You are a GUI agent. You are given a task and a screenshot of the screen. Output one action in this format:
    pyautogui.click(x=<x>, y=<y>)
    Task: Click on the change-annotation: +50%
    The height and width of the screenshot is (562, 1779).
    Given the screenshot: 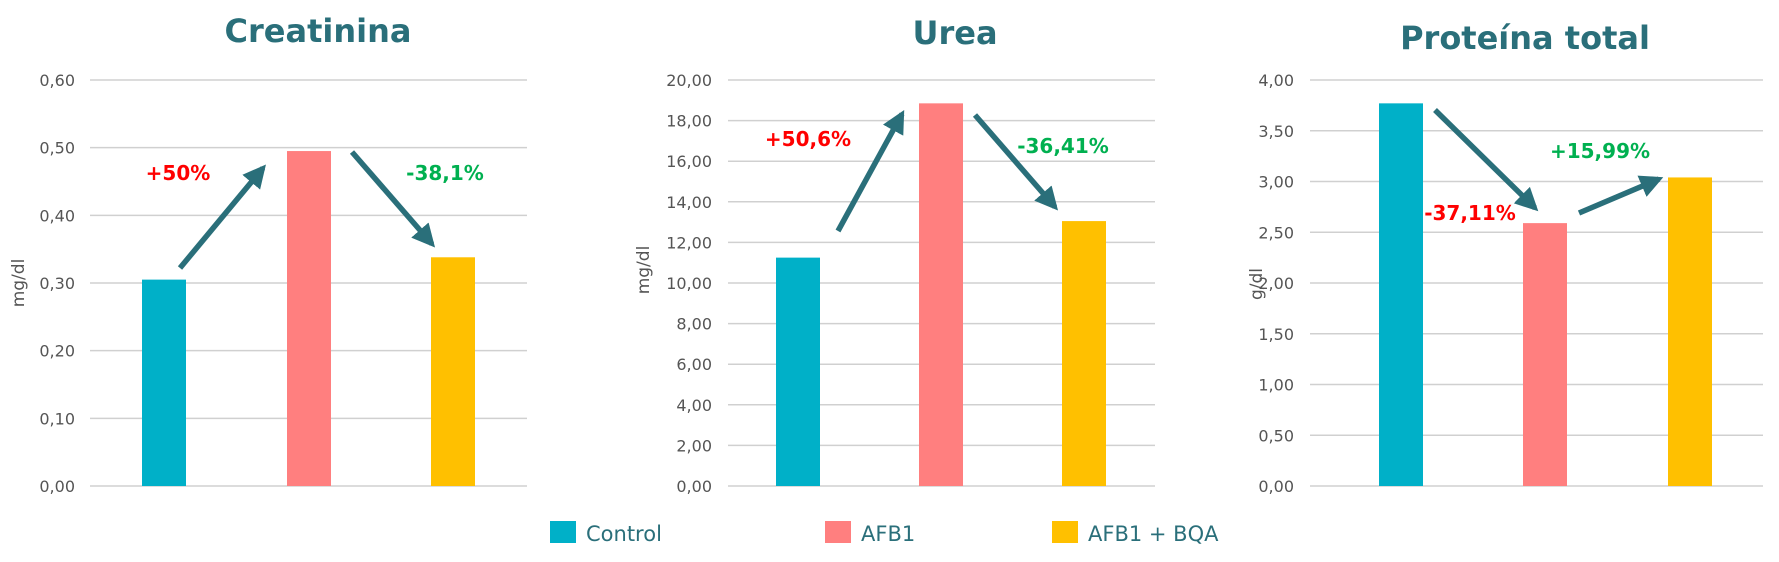 What is the action you would take?
    pyautogui.click(x=178, y=173)
    